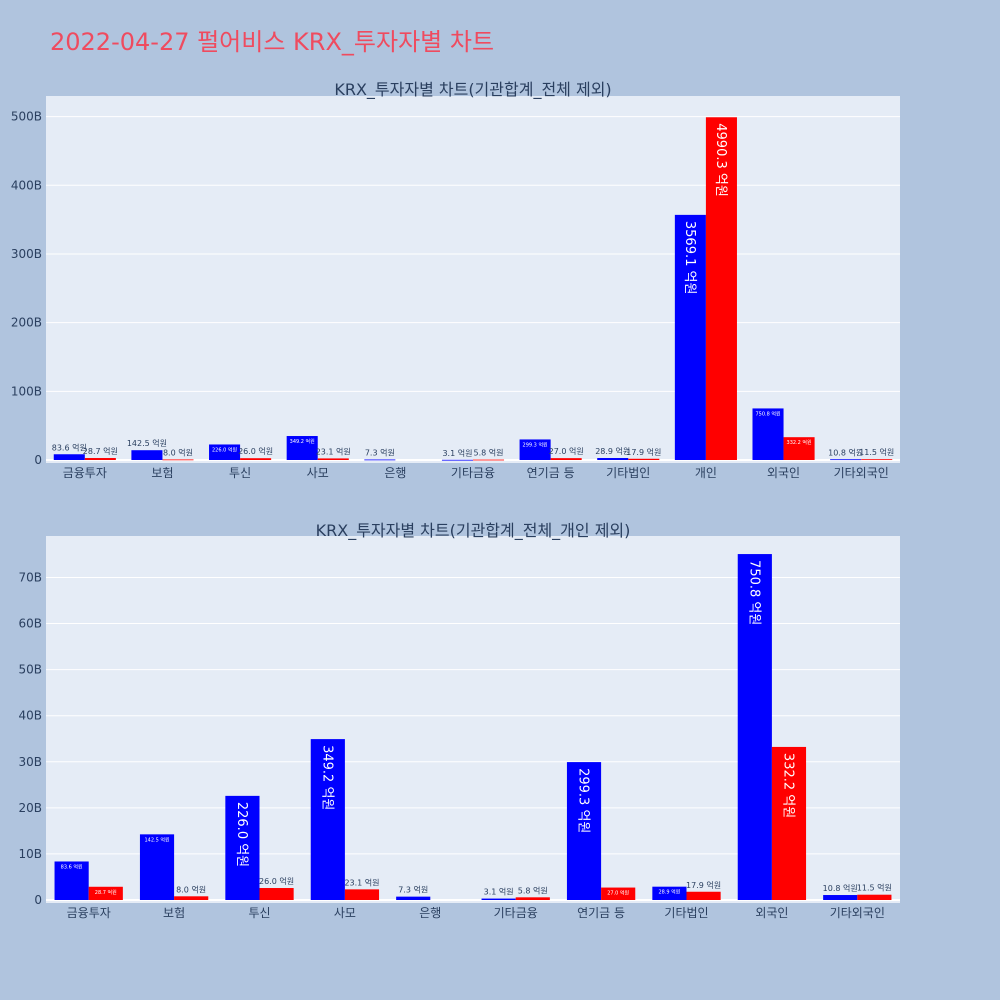 The image size is (1000, 1000). Describe the element at coordinates (551, 473) in the screenshot. I see `x-tick-label: 연기금 등` at that location.